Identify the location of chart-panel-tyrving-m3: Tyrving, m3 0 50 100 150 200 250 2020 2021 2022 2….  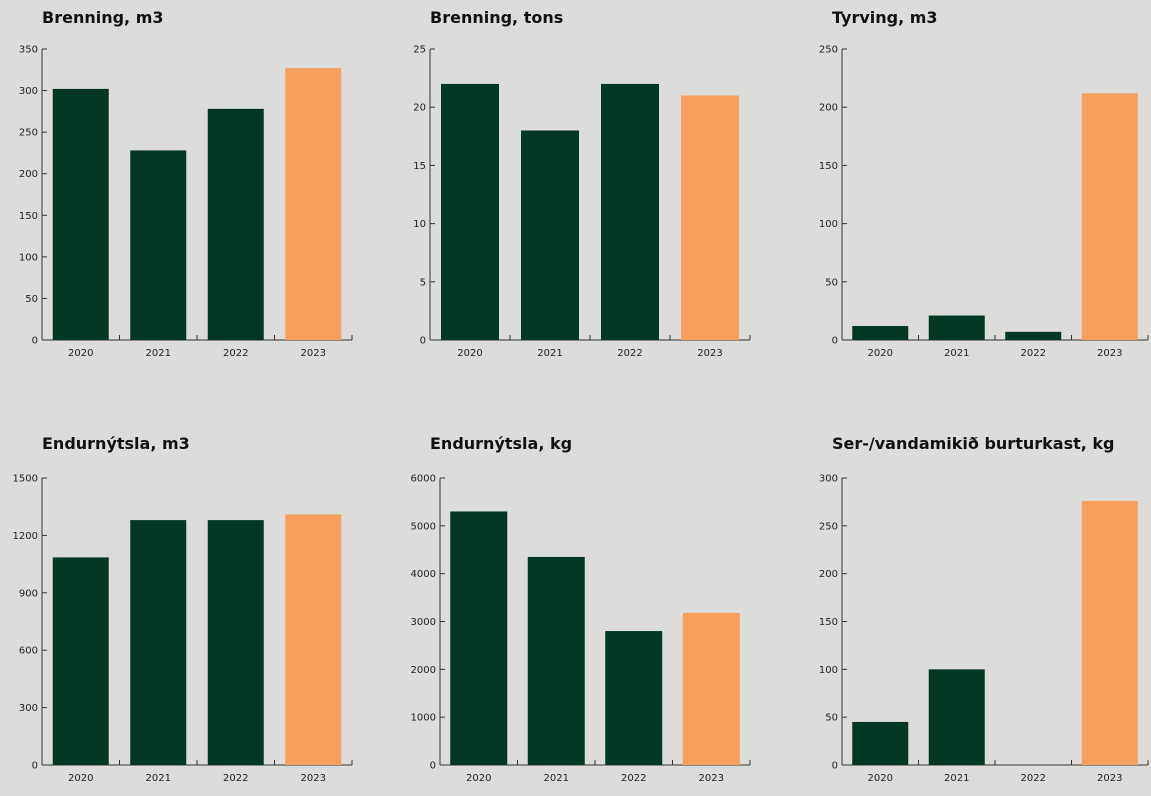
(970, 185).